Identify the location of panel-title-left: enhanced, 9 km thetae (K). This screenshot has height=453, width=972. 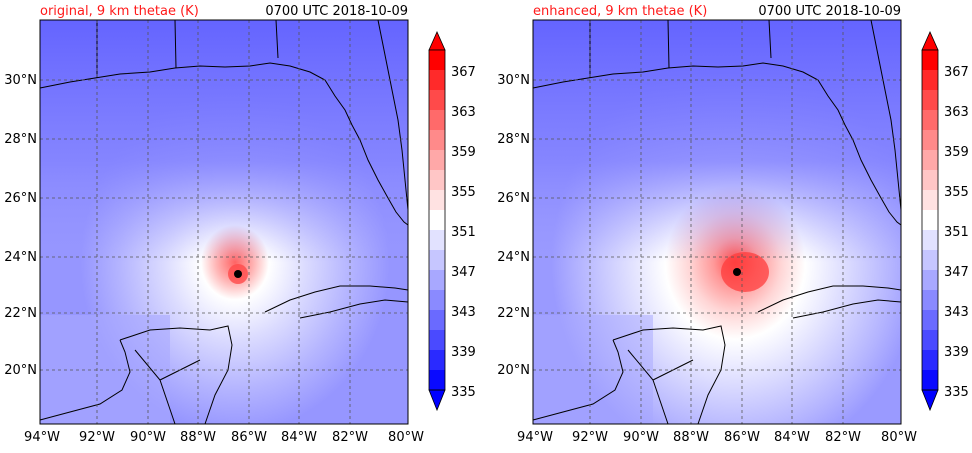
(620, 11).